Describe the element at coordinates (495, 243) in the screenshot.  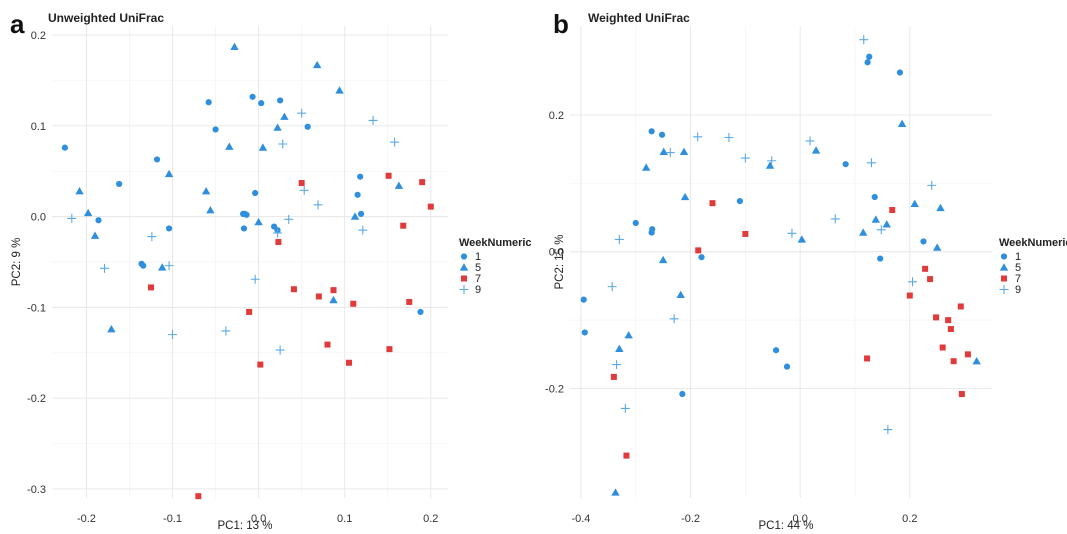
I see `legend-title: WeekNumeric` at that location.